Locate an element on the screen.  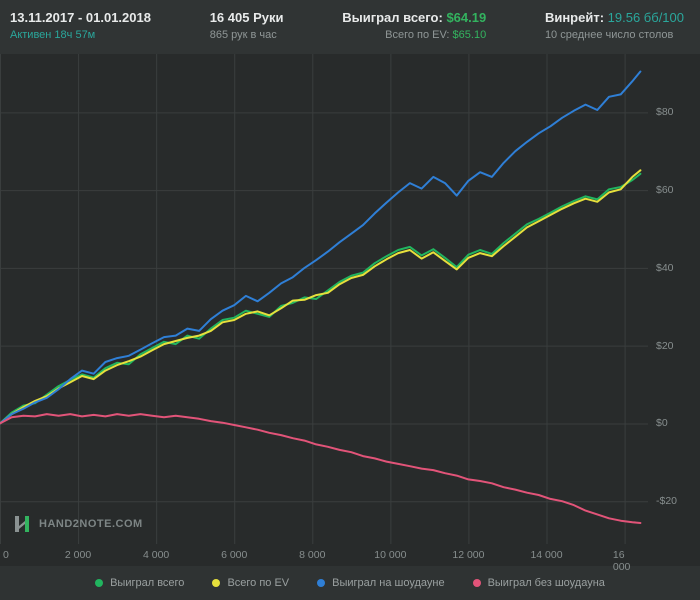
y-axis-labels: $80 $60 $40 $20 $0 -$20 is located at coordinates (674, 299).